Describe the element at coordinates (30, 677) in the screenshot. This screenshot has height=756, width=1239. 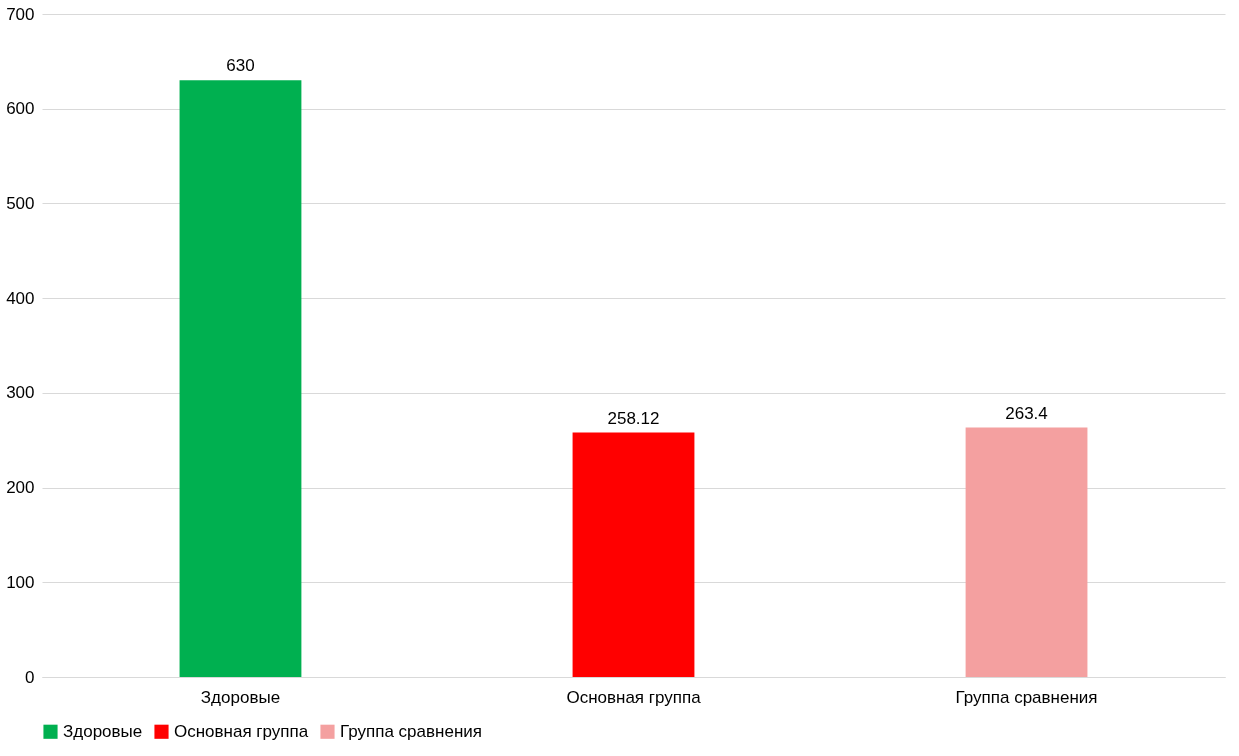
I see `y-tick-label: 0` at that location.